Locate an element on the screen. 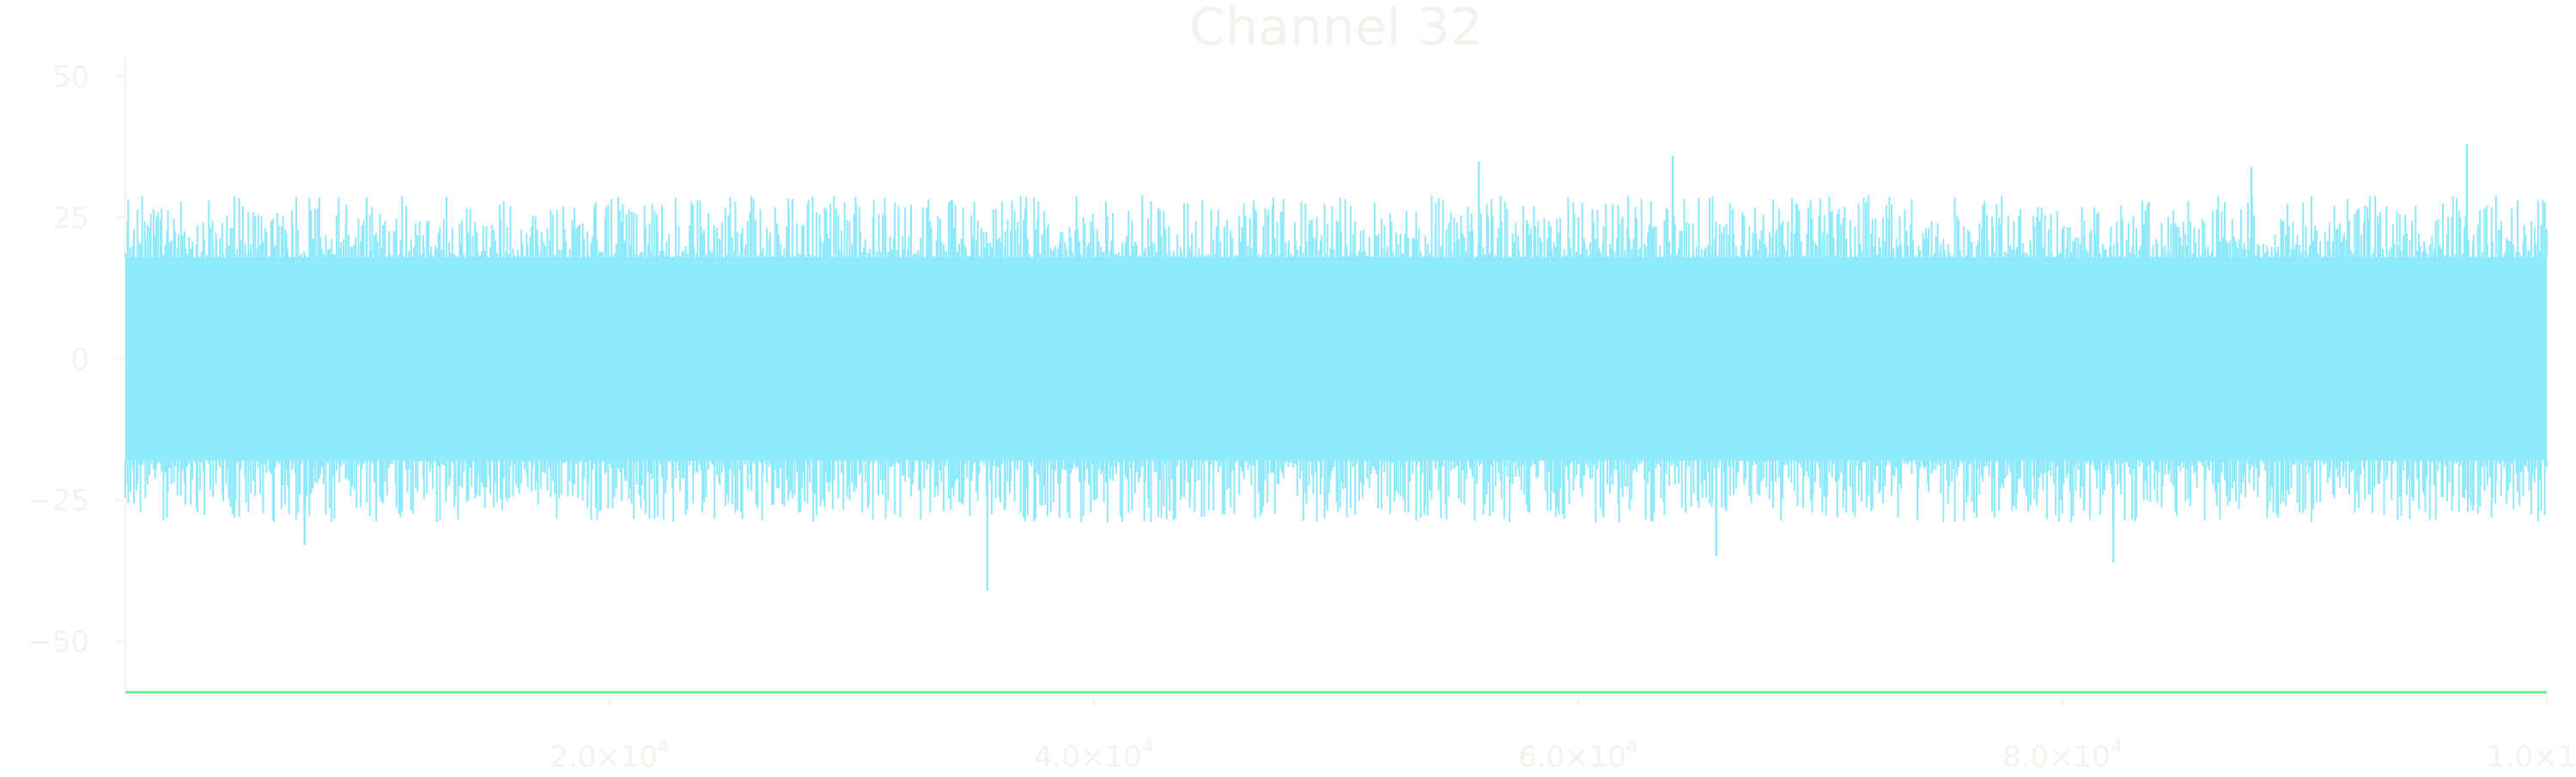  x-tick-mantissa: 4.0×10 is located at coordinates (1088, 756).